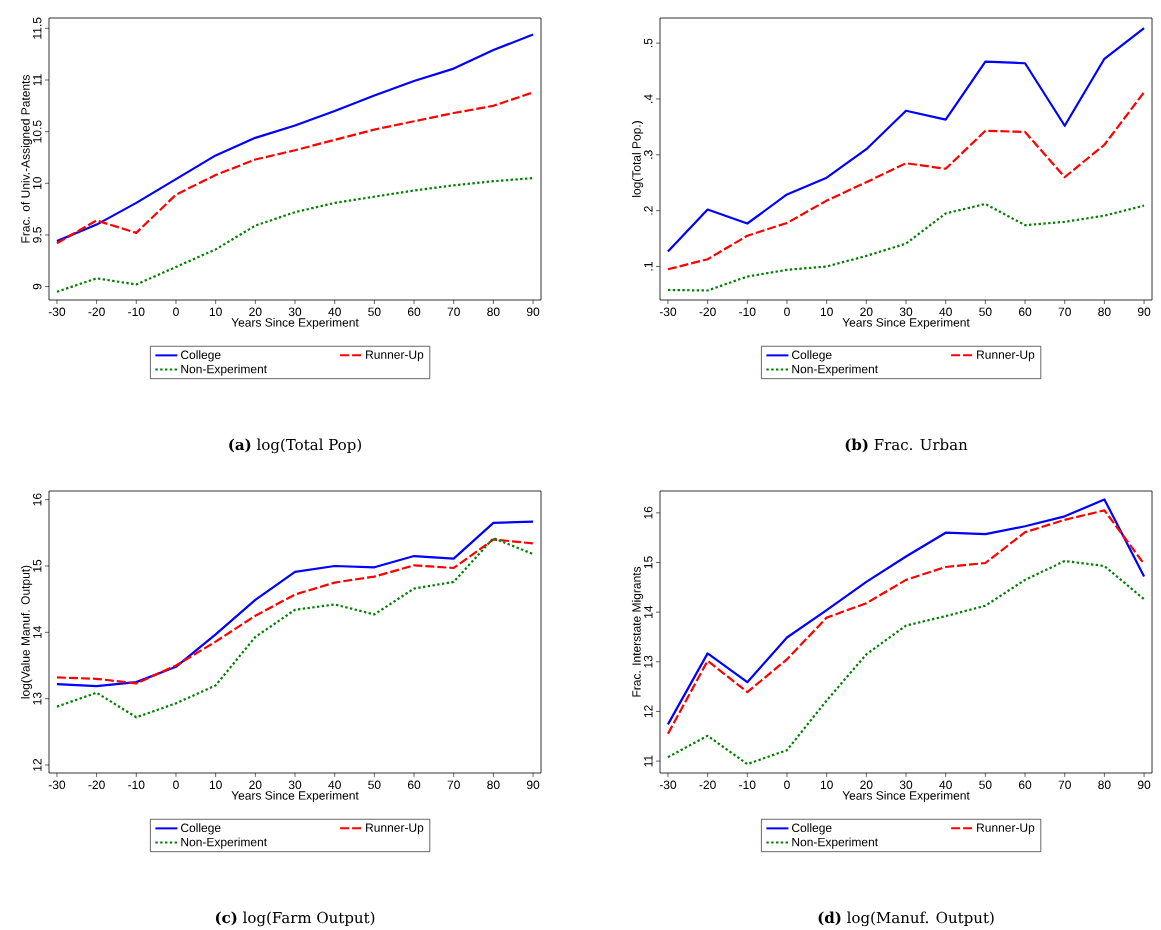  Describe the element at coordinates (648, 210) in the screenshot. I see `y-tick-label: .2` at that location.